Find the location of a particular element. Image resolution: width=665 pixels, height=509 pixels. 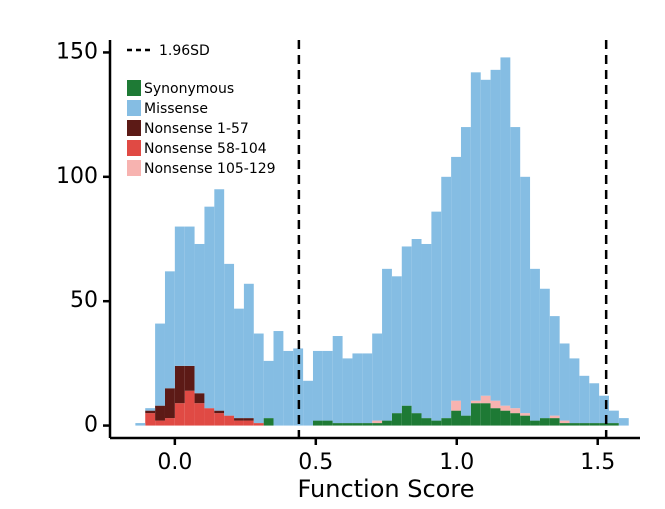

y-tick-label: 50 is located at coordinates (84, 300).